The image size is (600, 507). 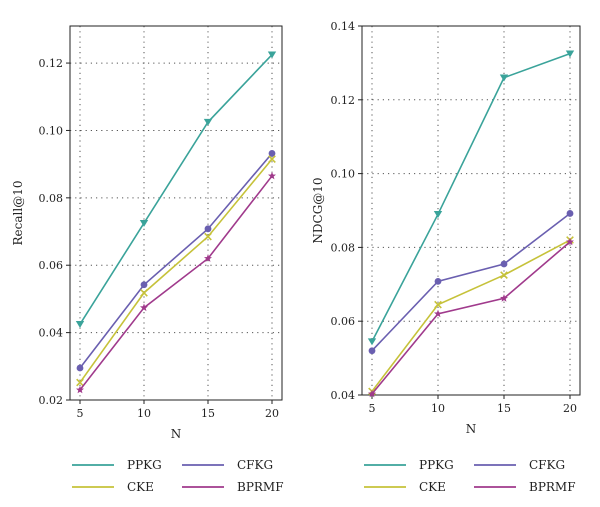 What do you see at coordinates (318, 210) in the screenshot?
I see `y-axis-label: NDCG@10` at bounding box center [318, 210].